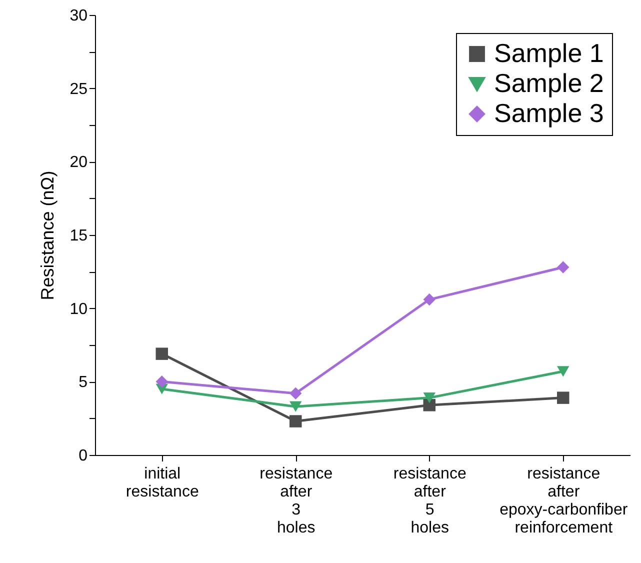  Describe the element at coordinates (296, 501) in the screenshot. I see `x-tick-label: resistance after 3 holes` at that location.